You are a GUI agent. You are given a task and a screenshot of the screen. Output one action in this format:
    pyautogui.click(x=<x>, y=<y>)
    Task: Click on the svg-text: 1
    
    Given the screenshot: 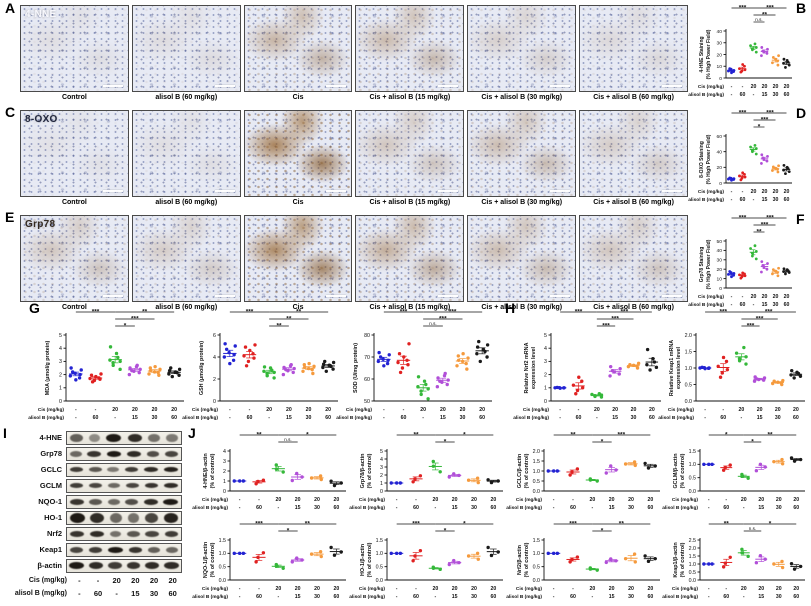 What is the action you would take?
    pyautogui.click(x=224, y=482)
    